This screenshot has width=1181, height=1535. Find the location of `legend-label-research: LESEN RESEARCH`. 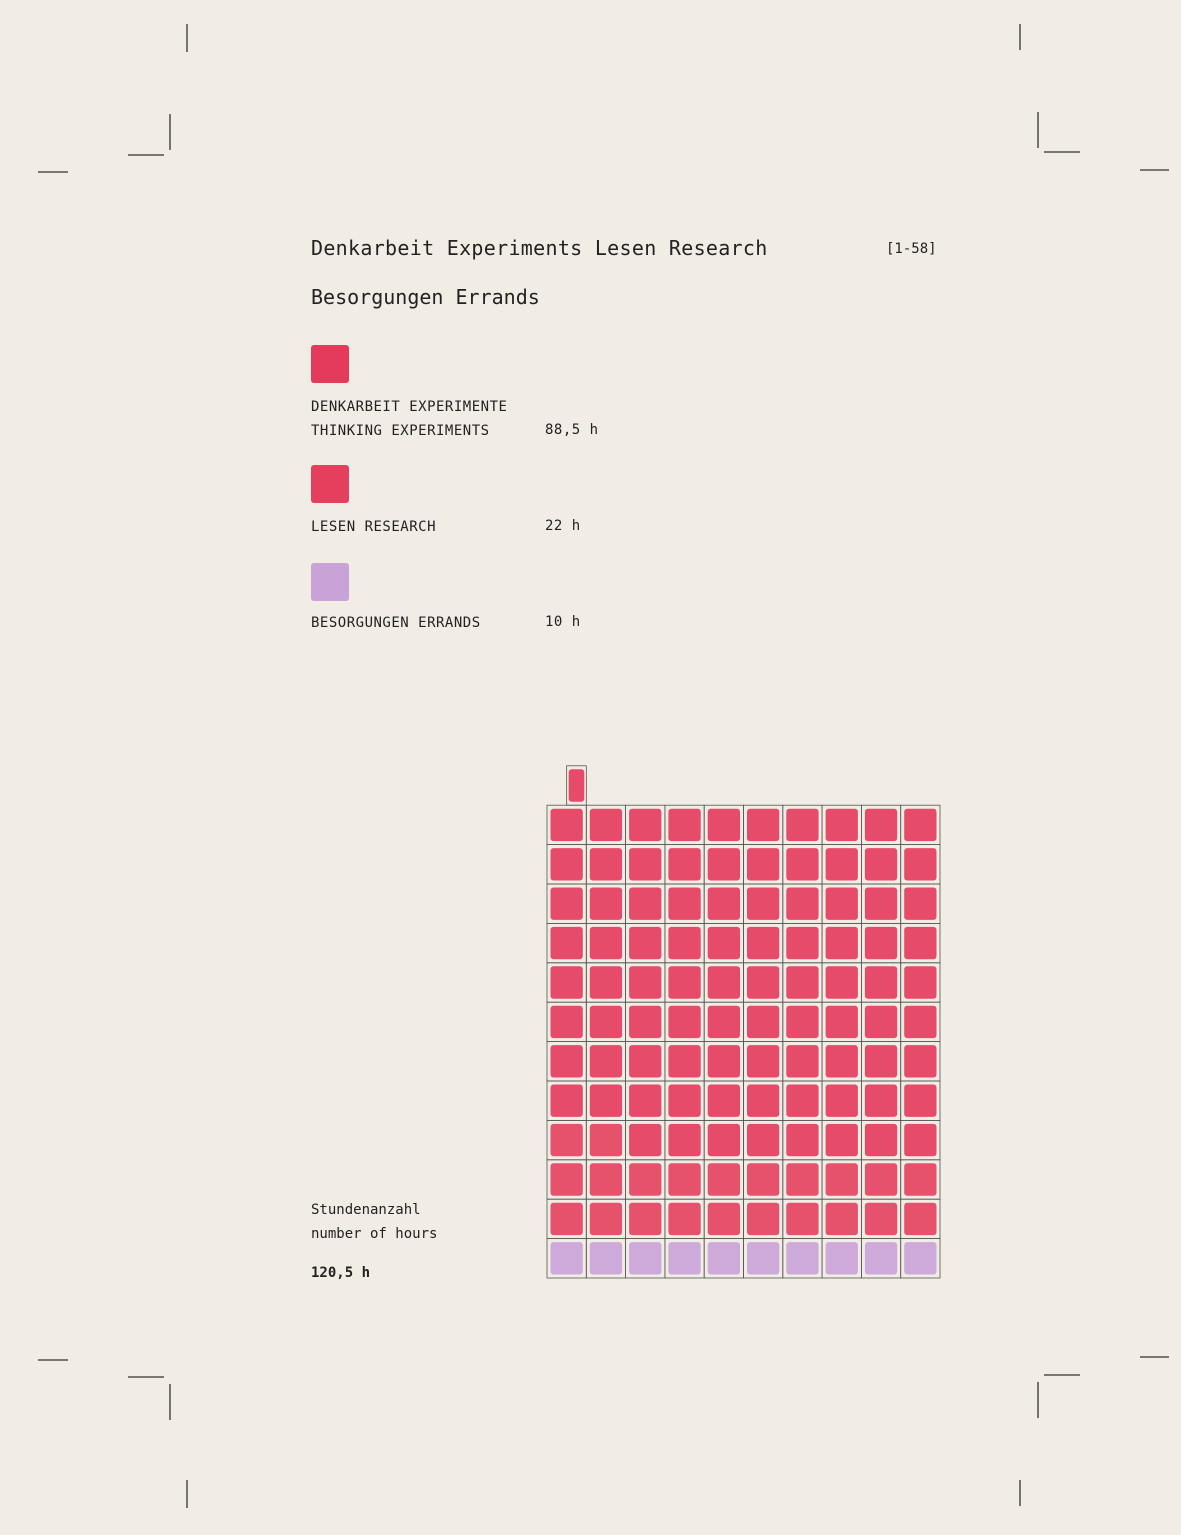

legend-label-research: LESEN RESEARCH is located at coordinates (374, 527).